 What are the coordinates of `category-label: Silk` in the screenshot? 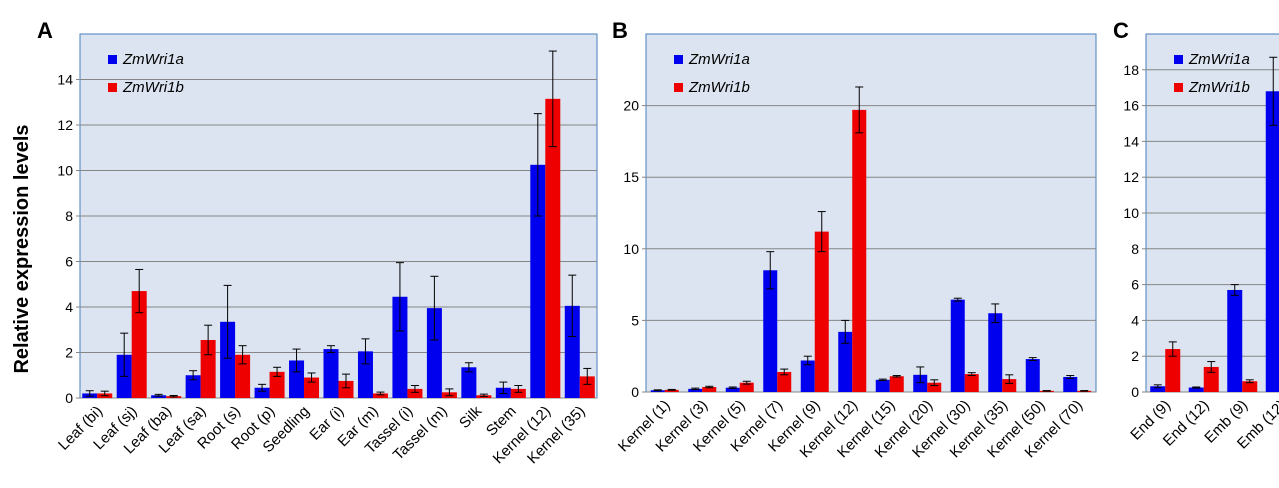 It's located at (470, 416).